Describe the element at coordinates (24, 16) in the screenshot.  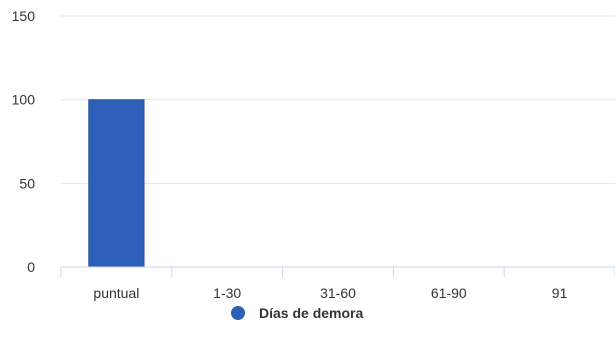
I see `y-tick-label: 150` at that location.